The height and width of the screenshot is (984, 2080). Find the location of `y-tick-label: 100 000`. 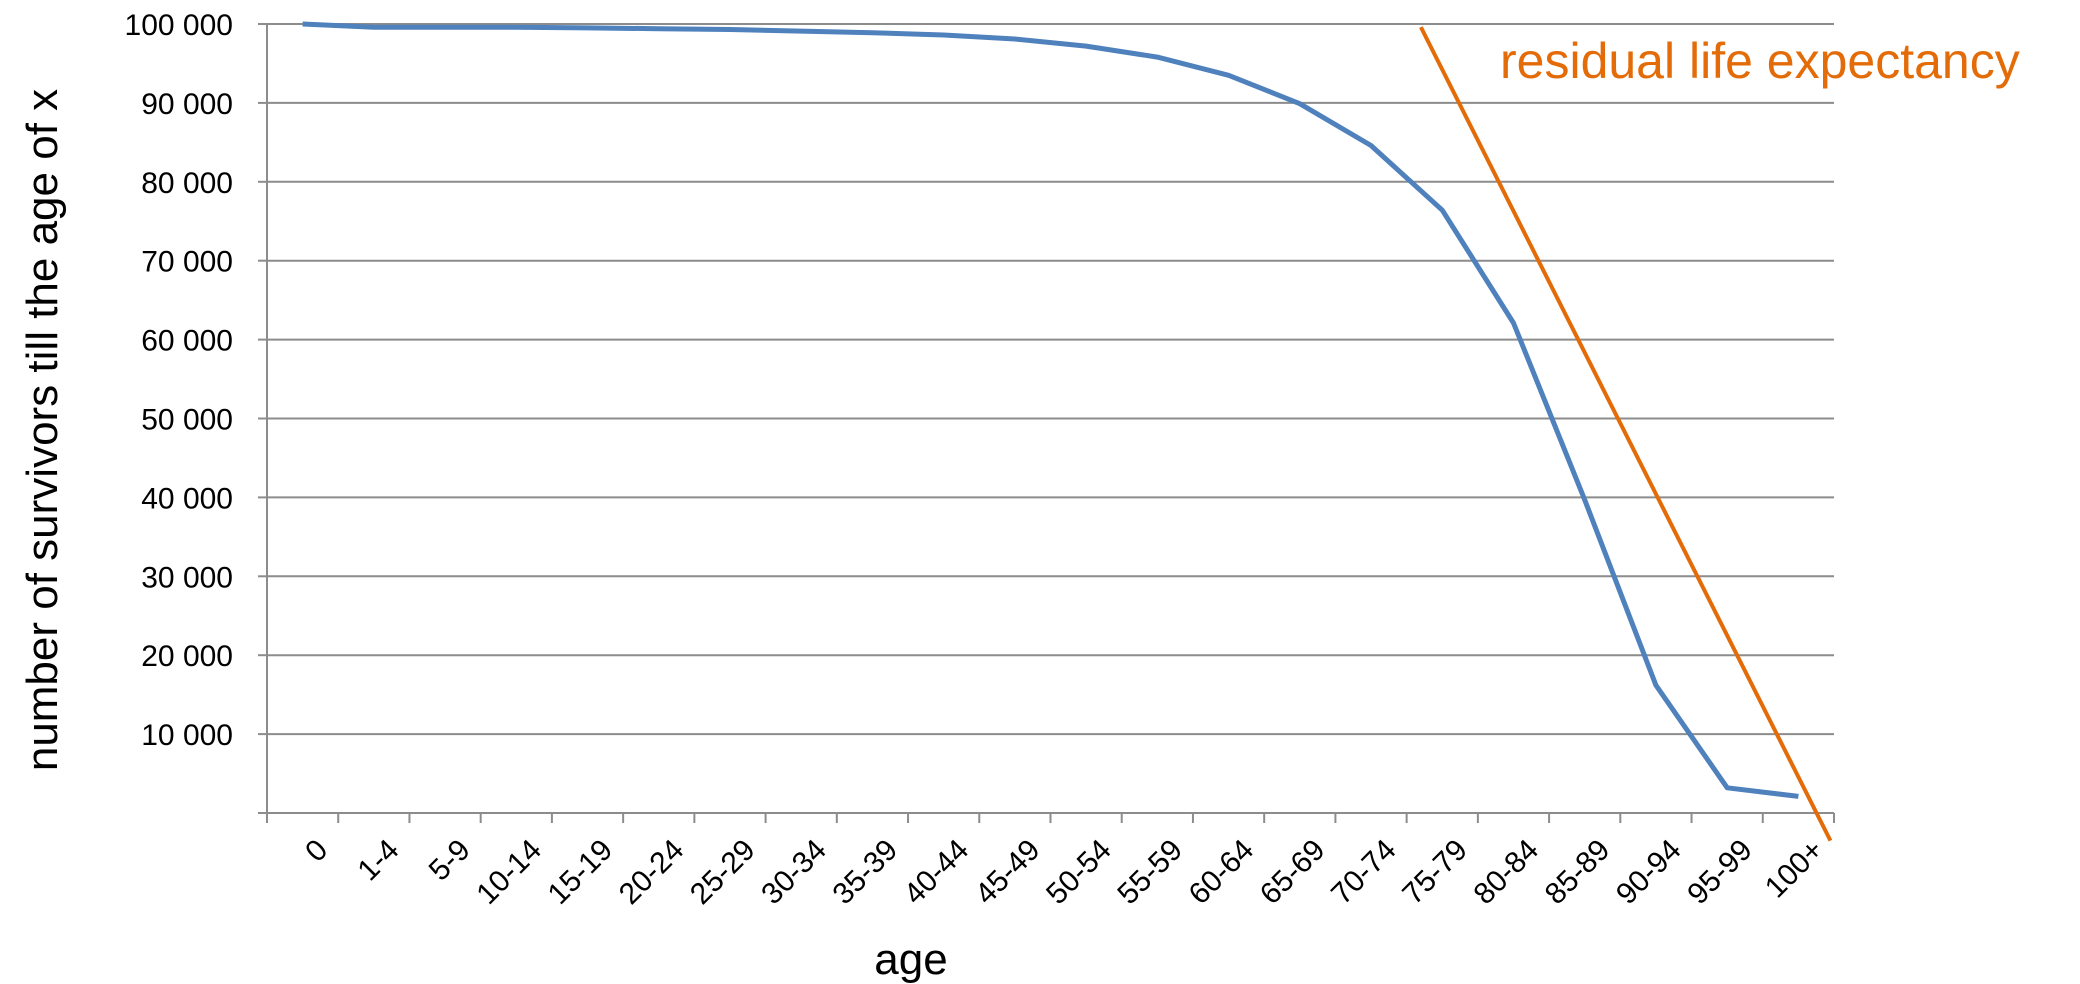

y-tick-label: 100 000 is located at coordinates (179, 25).